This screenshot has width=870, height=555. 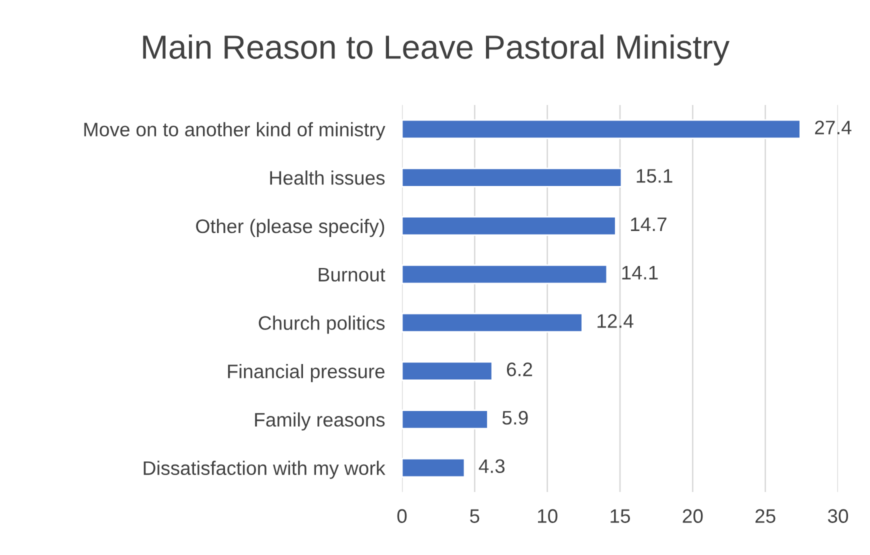 What do you see at coordinates (515, 417) in the screenshot?
I see `data-label: 5.9` at bounding box center [515, 417].